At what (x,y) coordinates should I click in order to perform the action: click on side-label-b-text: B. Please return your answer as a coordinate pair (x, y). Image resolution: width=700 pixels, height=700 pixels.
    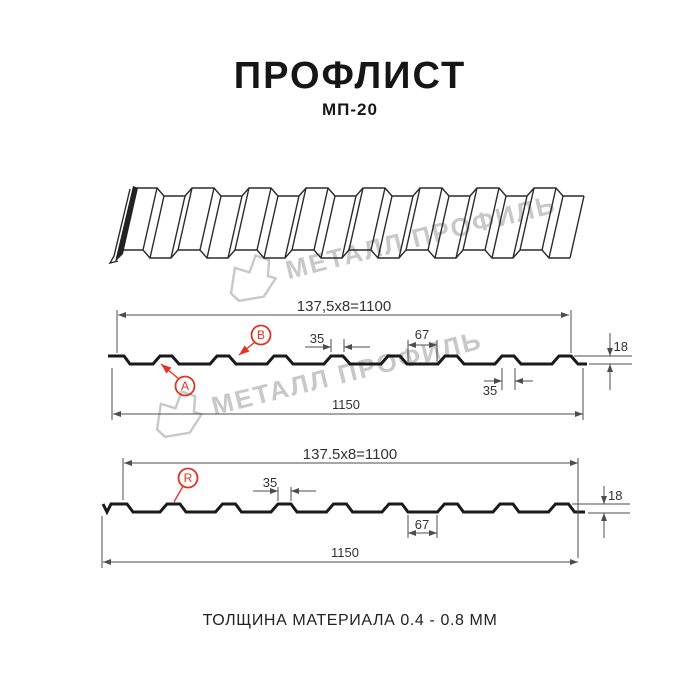
    Looking at the image, I should click on (261, 335).